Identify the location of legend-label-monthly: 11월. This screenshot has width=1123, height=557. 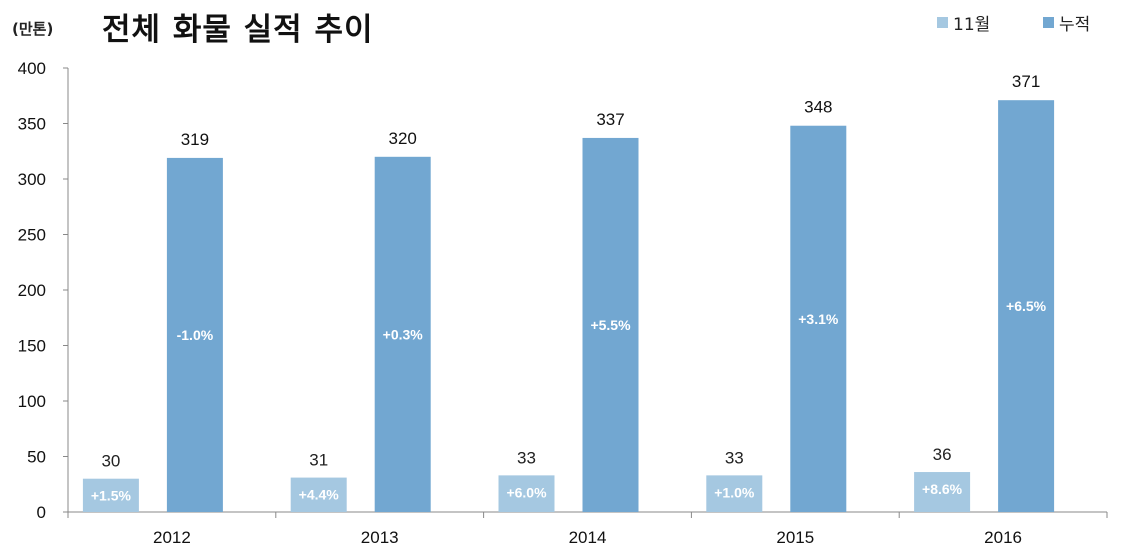
(972, 25).